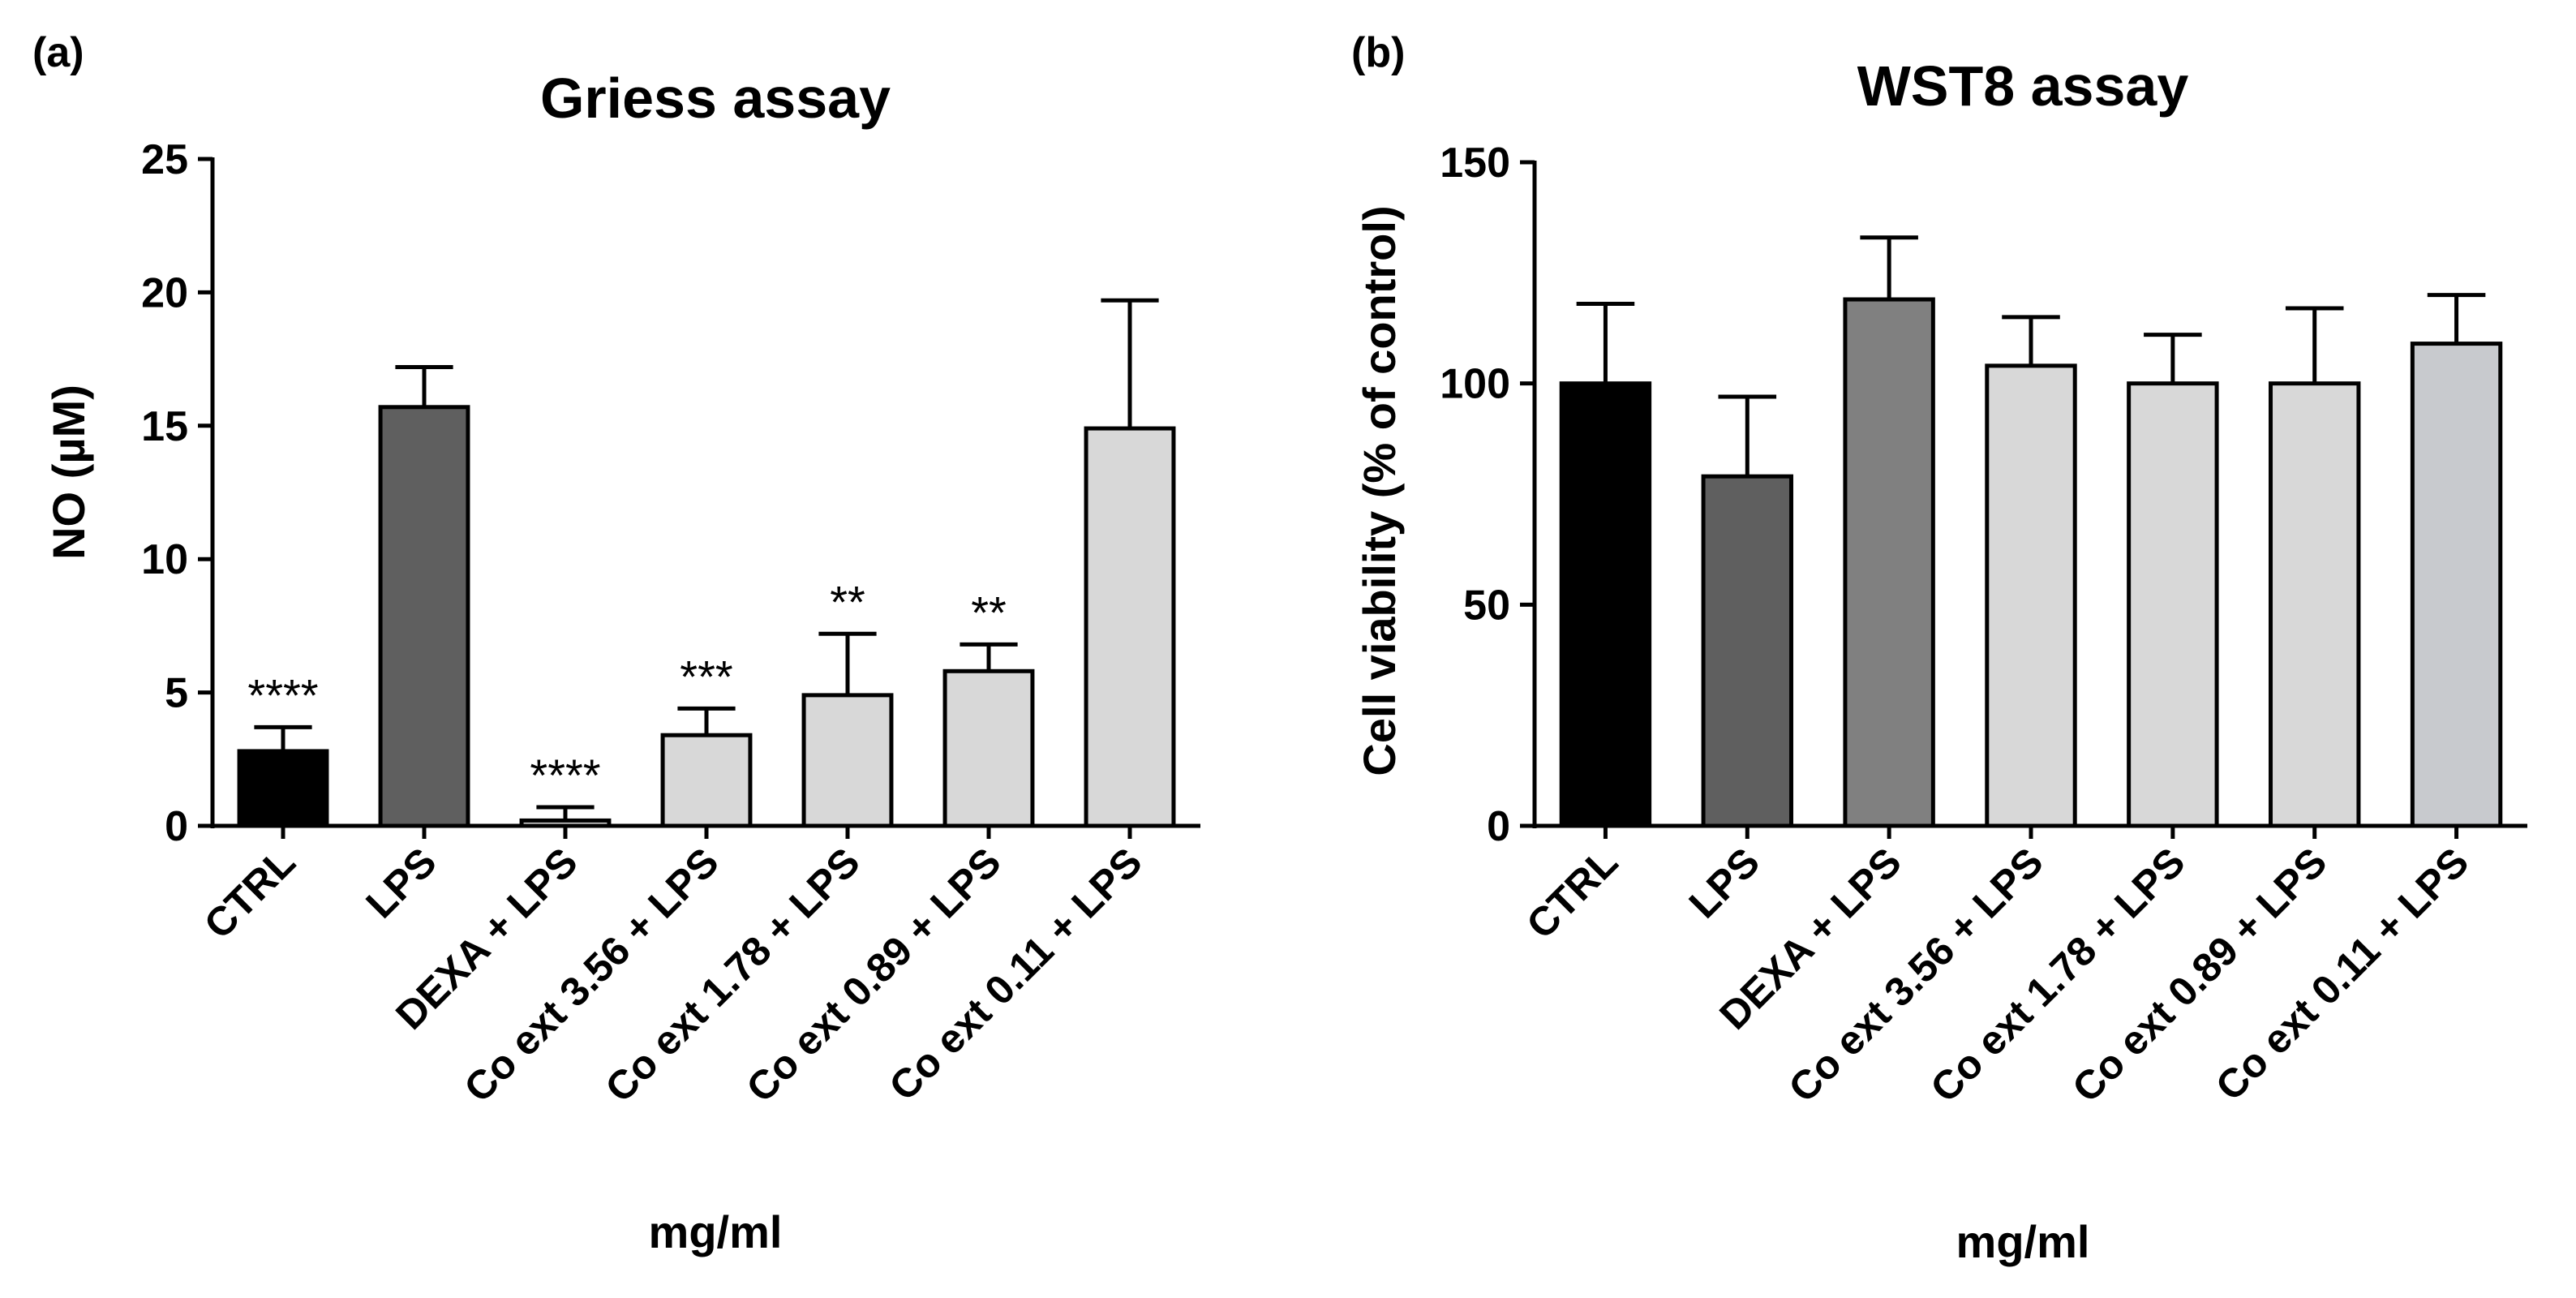  Describe the element at coordinates (2023, 1241) in the screenshot. I see `panel-b-x-axis-label: mg/ml` at that location.